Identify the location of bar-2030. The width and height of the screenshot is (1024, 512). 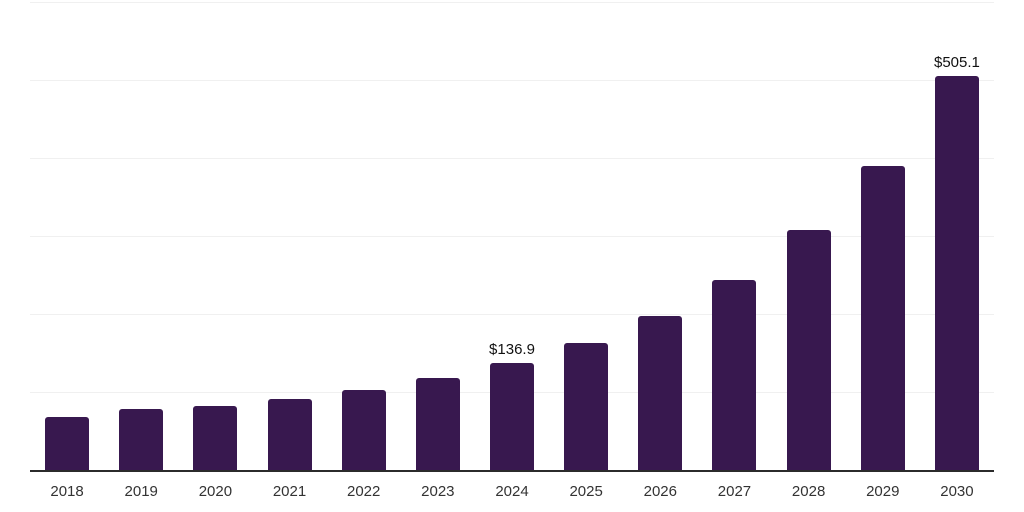
(956, 273).